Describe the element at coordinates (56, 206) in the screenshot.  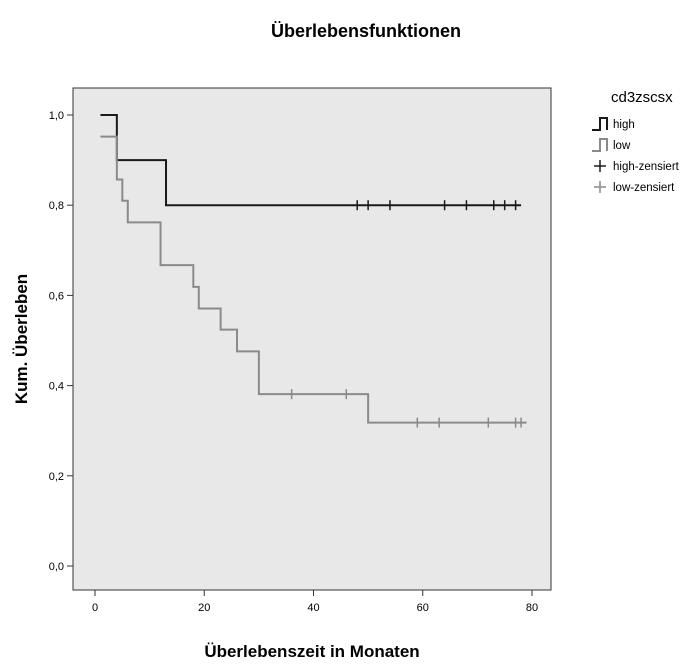
I see `y-tick-label: 0,8` at that location.